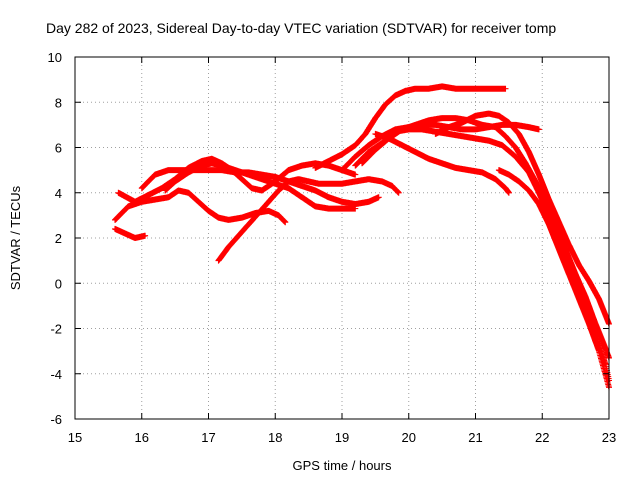 The height and width of the screenshot is (480, 640). Describe the element at coordinates (342, 465) in the screenshot. I see `x-axis-label: GPS time / hours` at that location.